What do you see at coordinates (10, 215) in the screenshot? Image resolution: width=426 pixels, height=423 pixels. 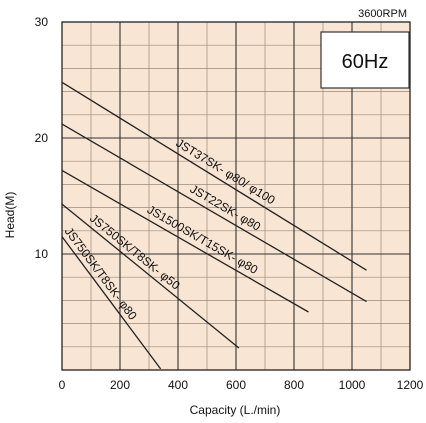 I see `y-axis-title: Head(M)` at bounding box center [10, 215].